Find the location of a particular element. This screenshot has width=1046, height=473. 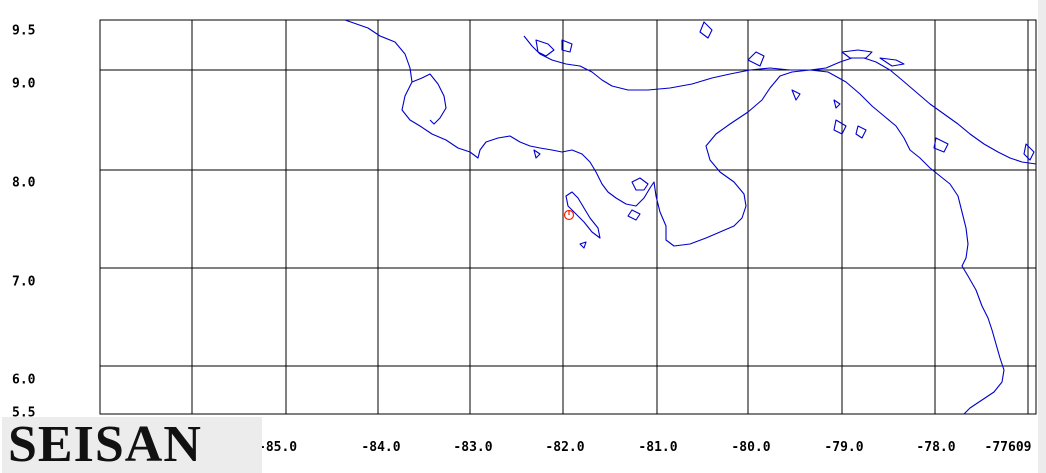

longitude-label: -84.0 is located at coordinates (381, 447).